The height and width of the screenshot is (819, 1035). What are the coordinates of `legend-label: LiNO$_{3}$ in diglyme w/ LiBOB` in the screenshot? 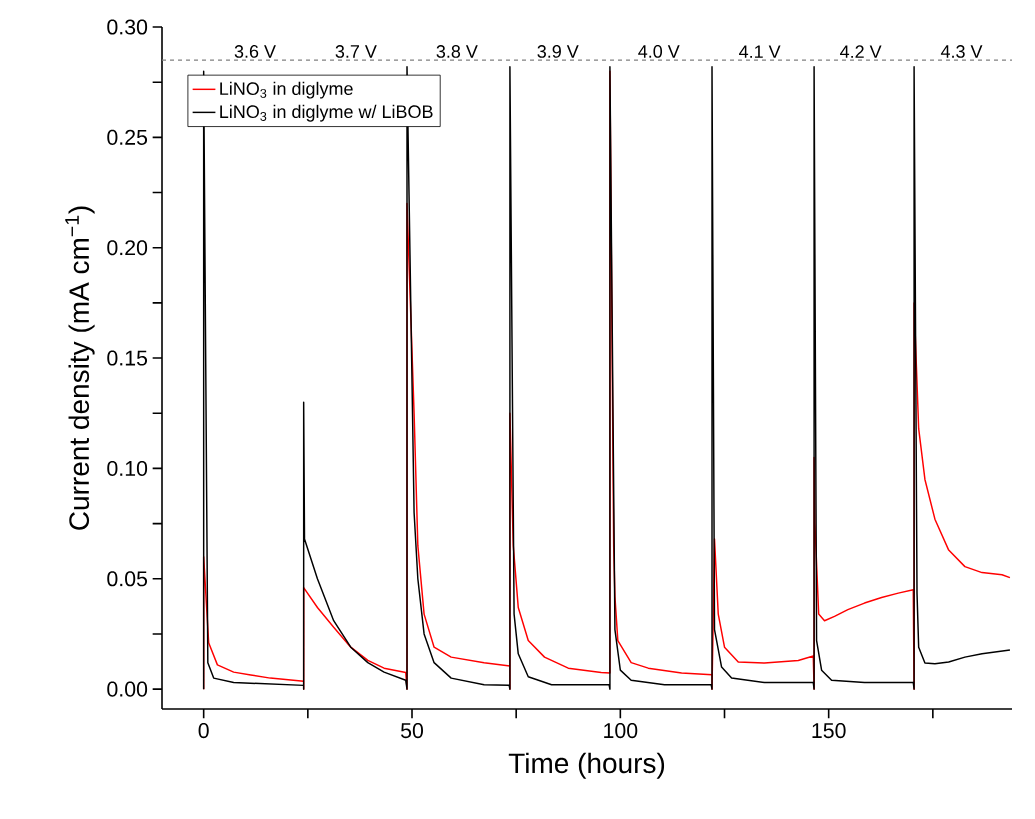 It's located at (326, 113).